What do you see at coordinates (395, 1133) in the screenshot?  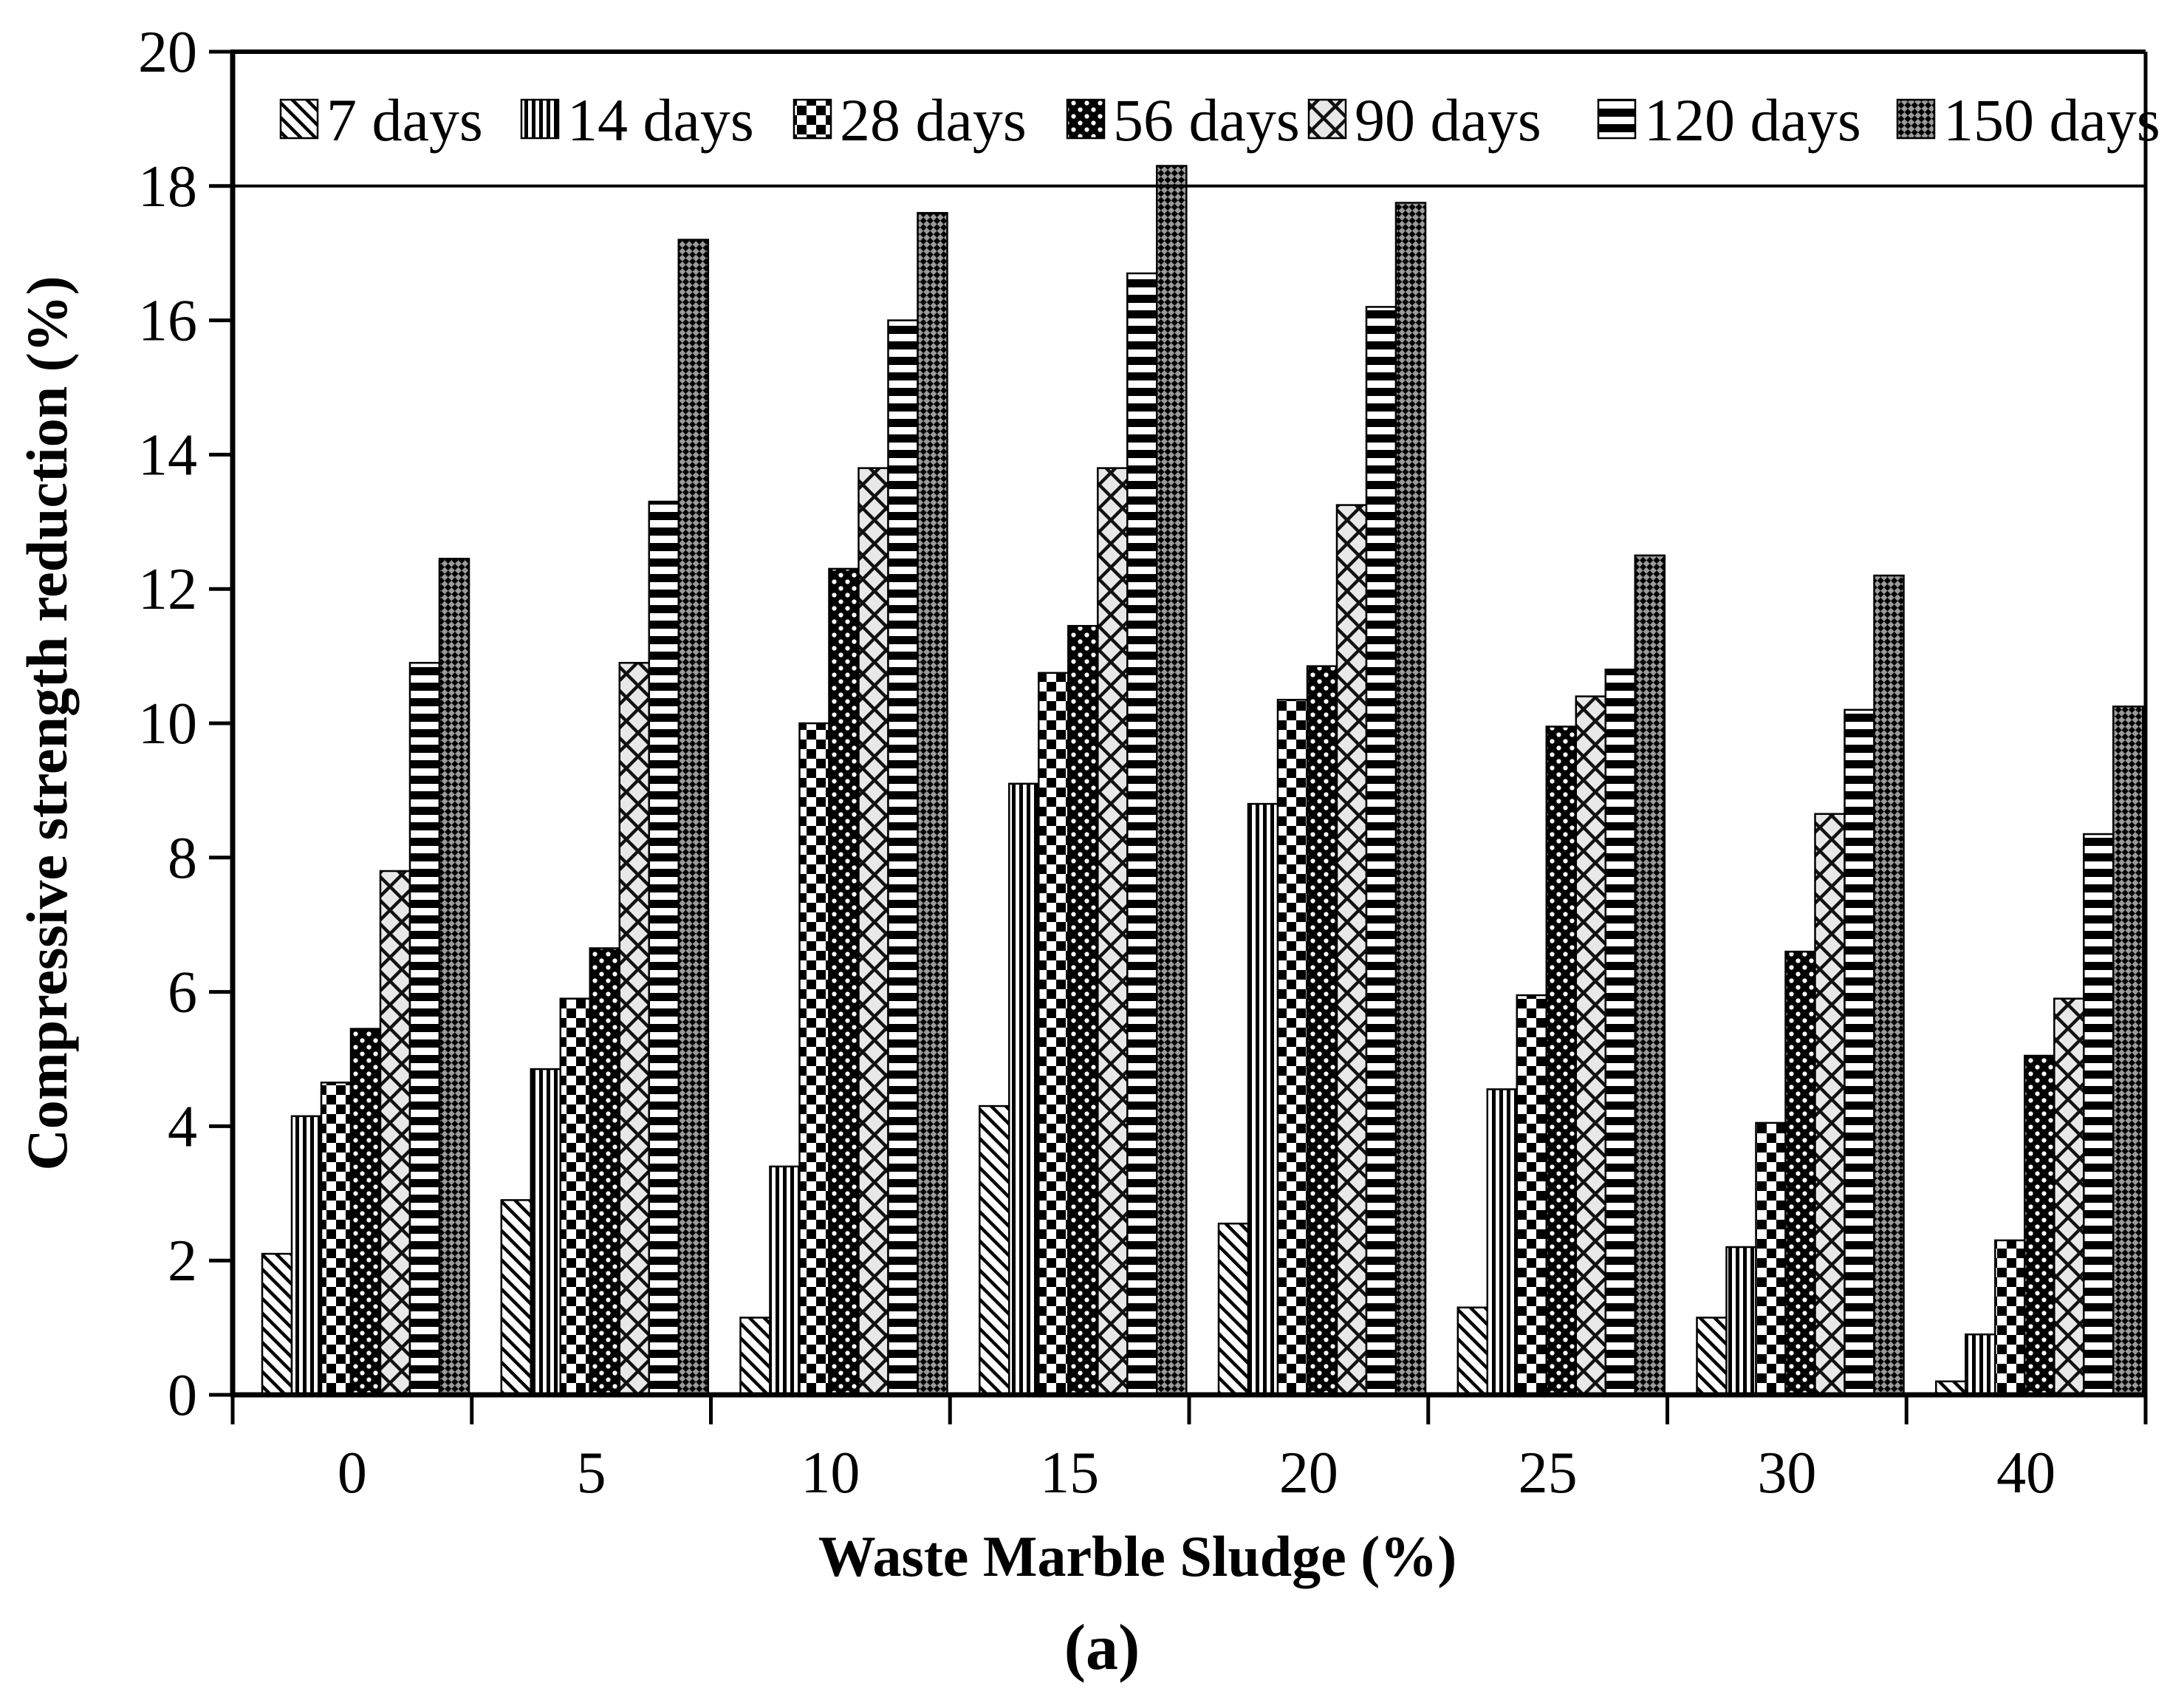 I see `bar-90days-cat0` at bounding box center [395, 1133].